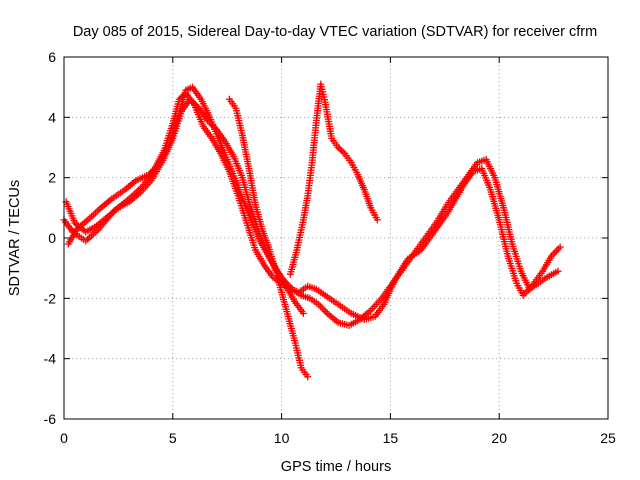 The image size is (640, 480). I want to click on y-tick-label: -2, so click(50, 298).